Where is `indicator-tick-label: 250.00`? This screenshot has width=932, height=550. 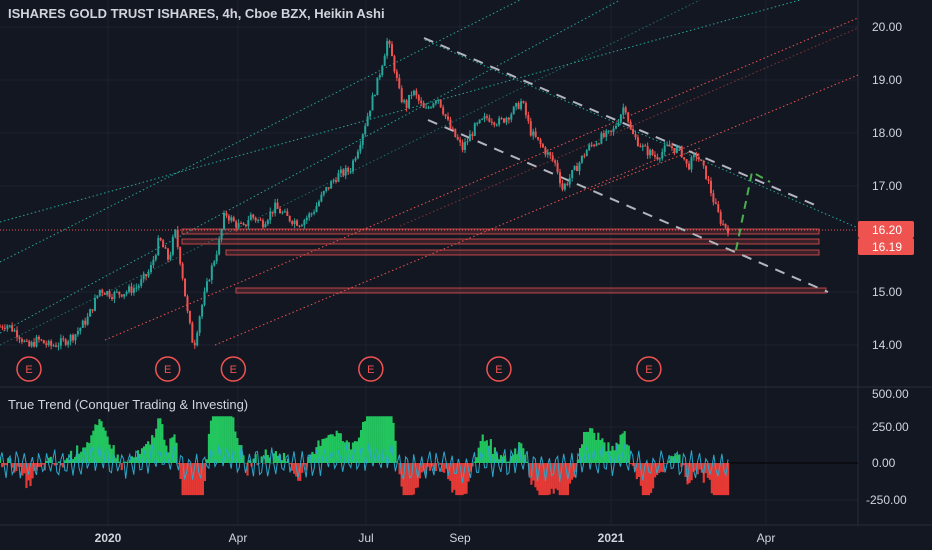 indicator-tick-label: 250.00 is located at coordinates (890, 427).